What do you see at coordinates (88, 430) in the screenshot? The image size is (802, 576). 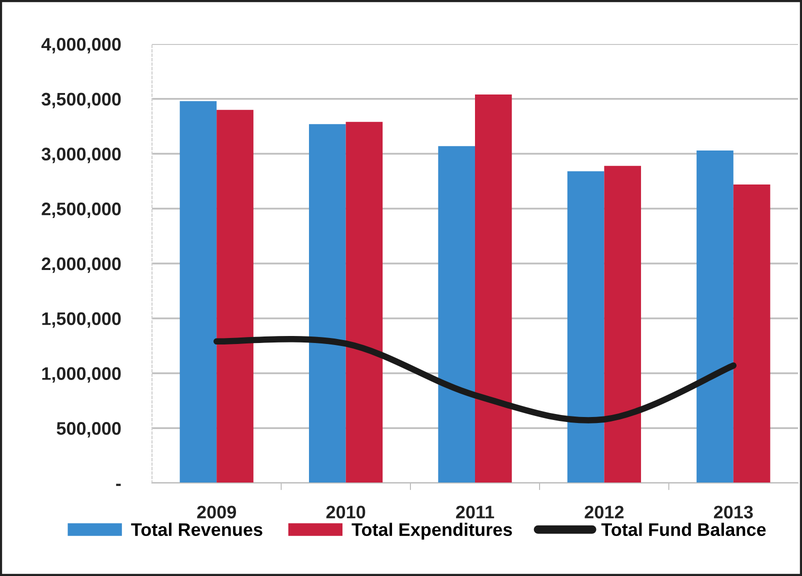 I see `y-tick-label: 500,000` at bounding box center [88, 430].